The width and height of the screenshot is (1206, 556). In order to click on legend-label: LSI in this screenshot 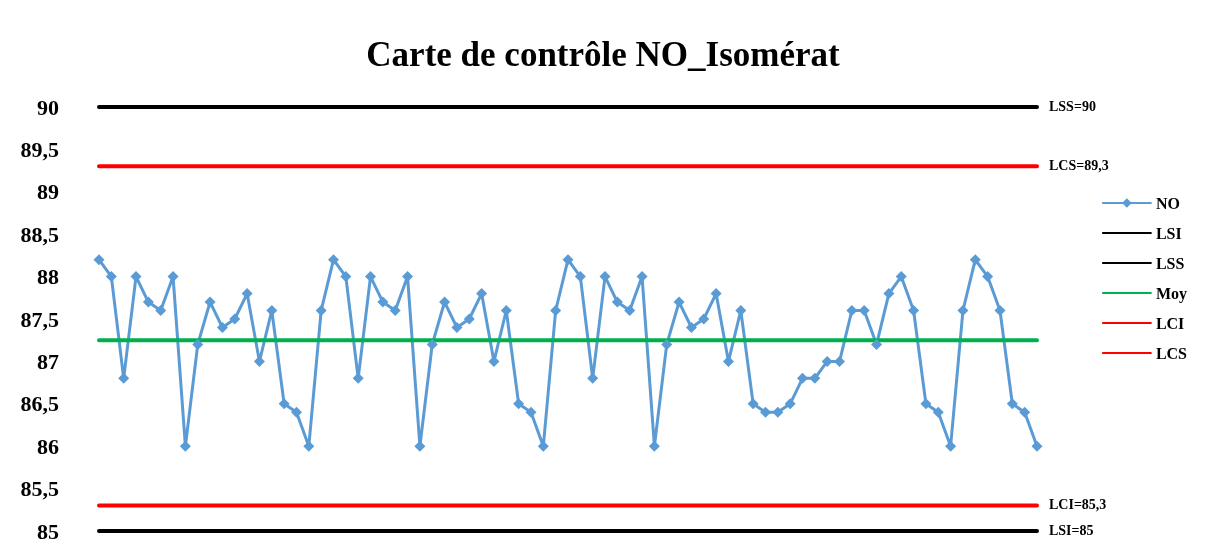, I will do `click(1168, 233)`.